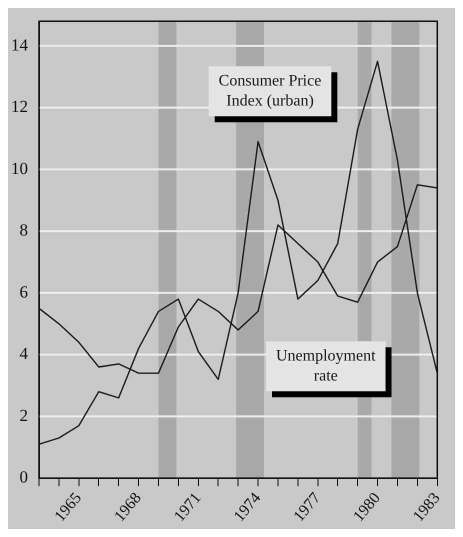  What do you see at coordinates (19, 168) in the screenshot?
I see `y-tick-label: 10` at bounding box center [19, 168].